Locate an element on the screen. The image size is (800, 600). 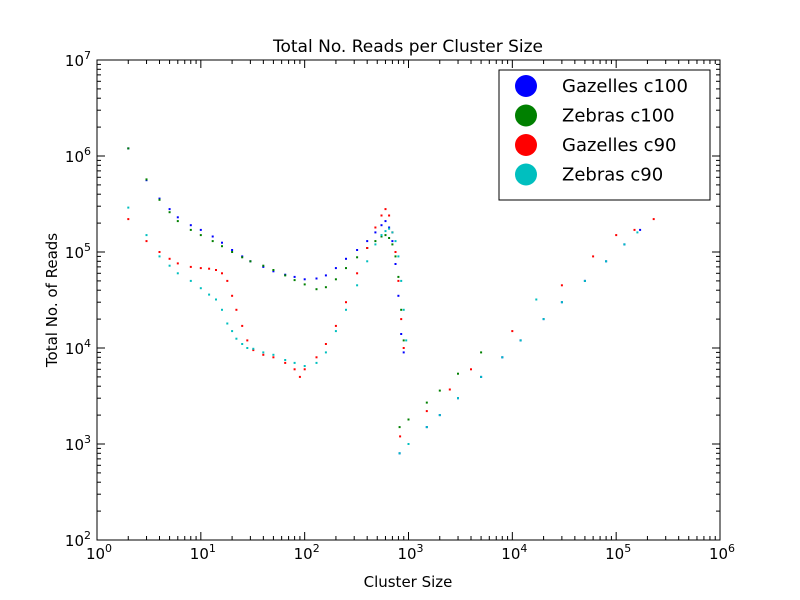
tick-exponent: 3 is located at coordinates (87, 439).